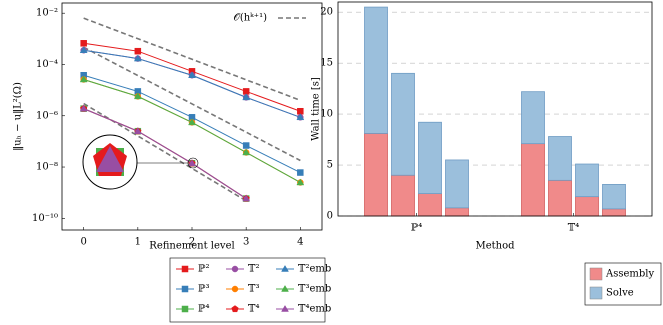  What do you see at coordinates (326, 12) in the screenshot?
I see `y-tick-label: 20` at bounding box center [326, 12].